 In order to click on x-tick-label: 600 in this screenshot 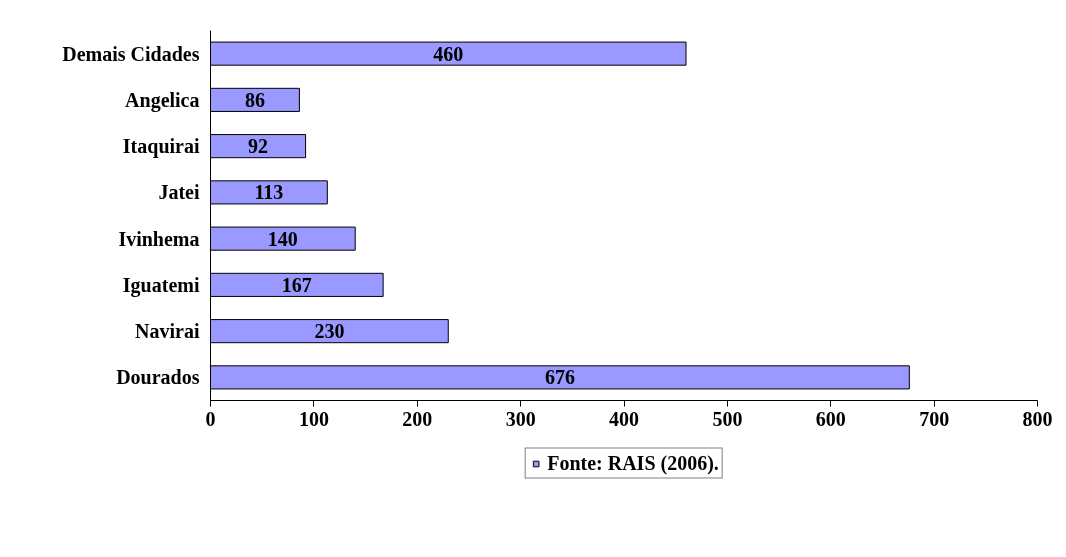, I will do `click(830, 418)`.